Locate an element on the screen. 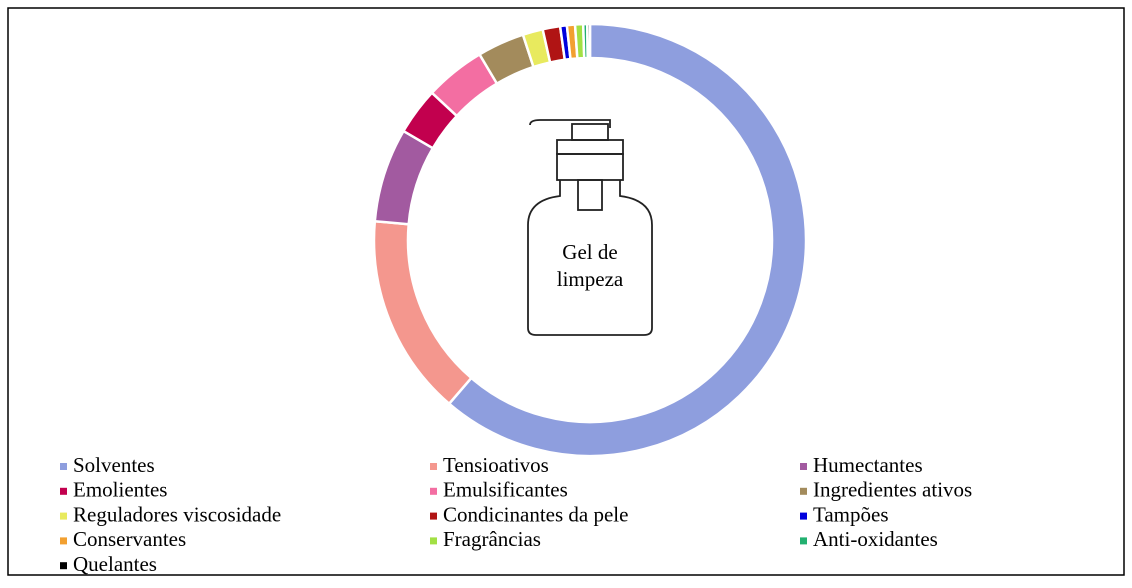  center-label: Gel de is located at coordinates (589, 252).